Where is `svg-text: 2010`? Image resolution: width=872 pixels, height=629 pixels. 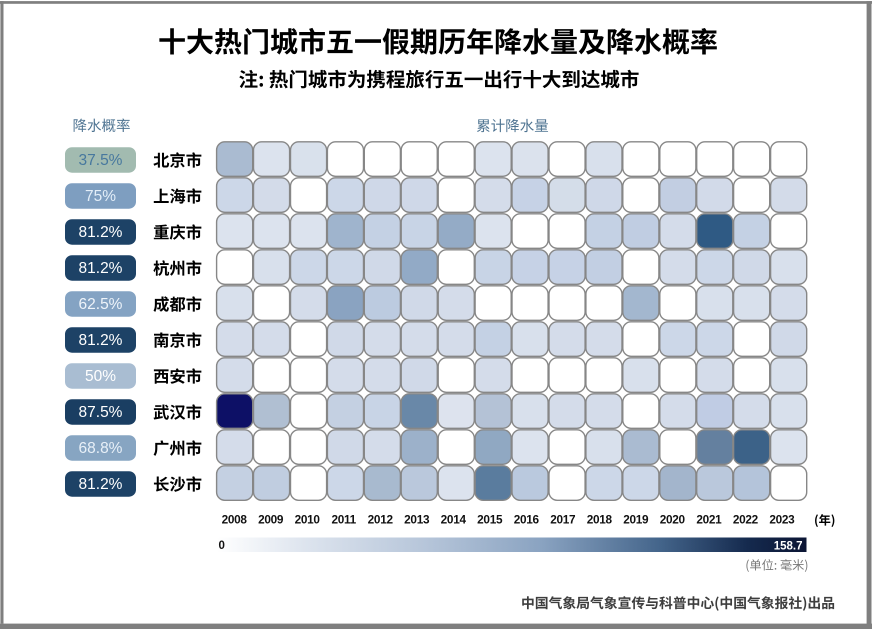
svg-text: 2010 is located at coordinates (308, 520).